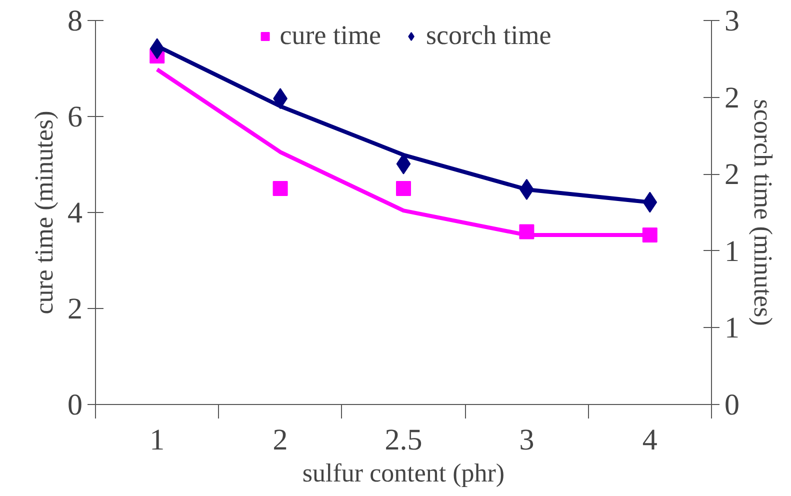  I want to click on y-tick-label: 2, so click(75, 309).